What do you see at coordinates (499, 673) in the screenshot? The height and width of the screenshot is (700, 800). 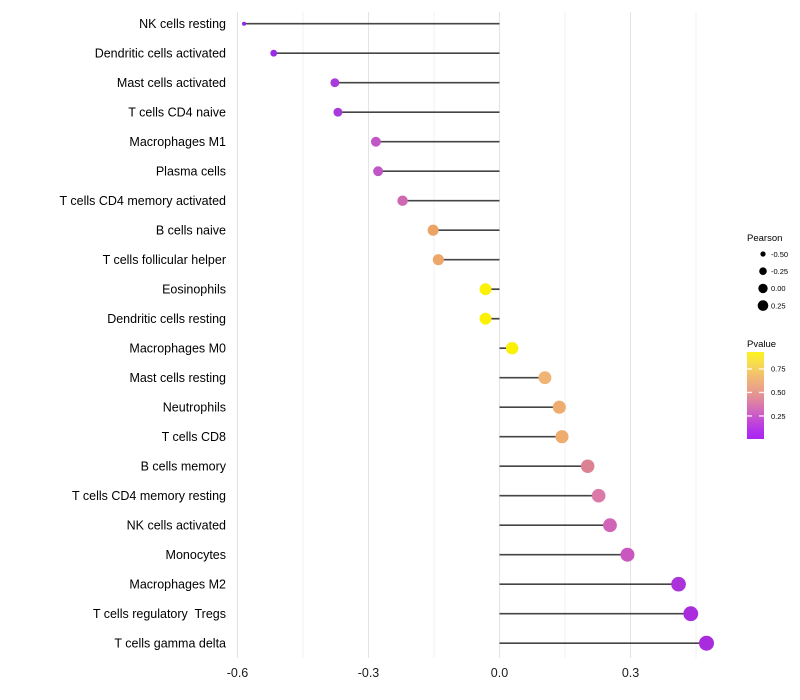 I see `x-axis-tick-label: 0.0` at bounding box center [499, 673].